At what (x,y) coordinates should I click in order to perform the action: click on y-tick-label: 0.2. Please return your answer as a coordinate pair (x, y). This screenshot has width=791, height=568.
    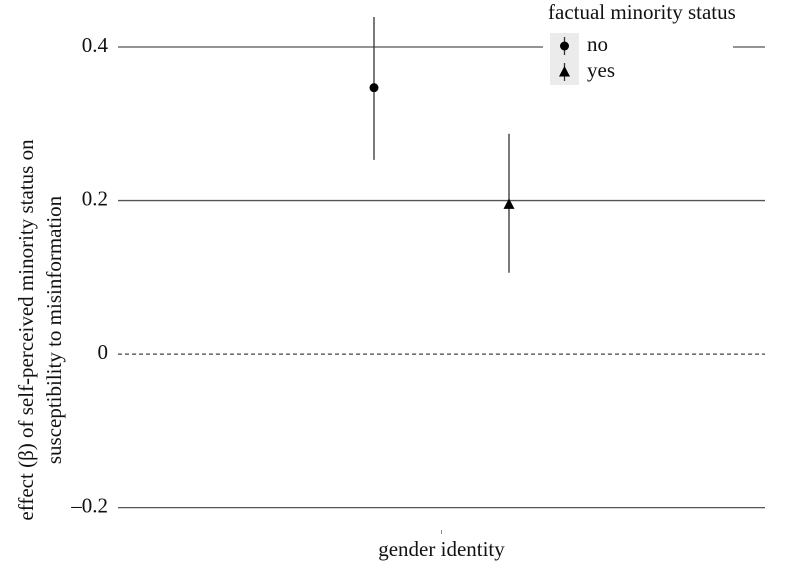
    Looking at the image, I should click on (95, 198).